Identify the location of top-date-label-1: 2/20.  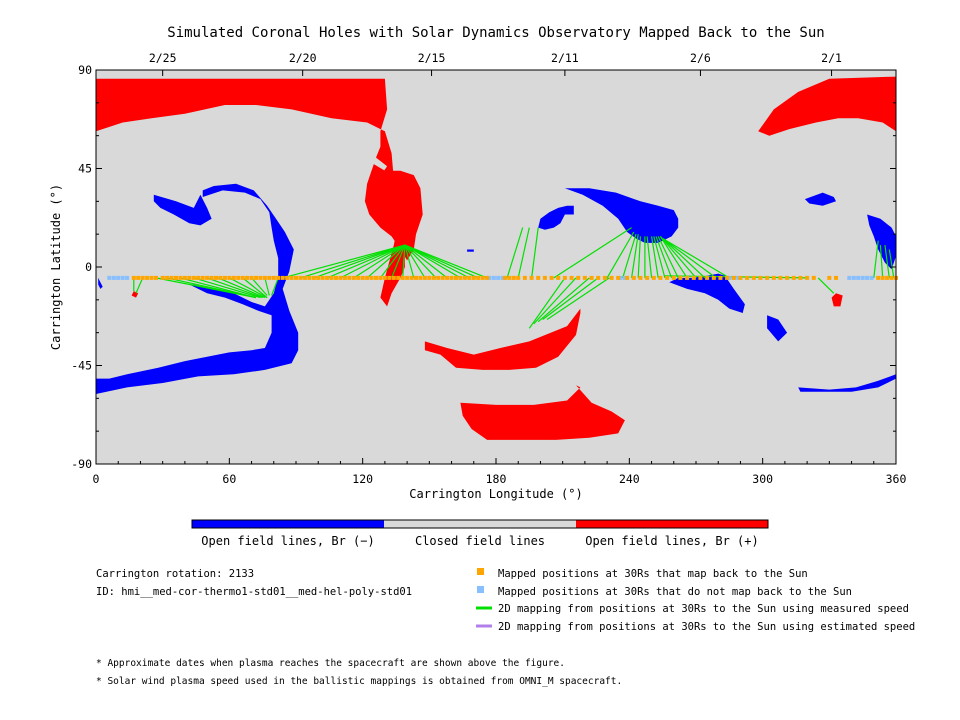
(303, 58).